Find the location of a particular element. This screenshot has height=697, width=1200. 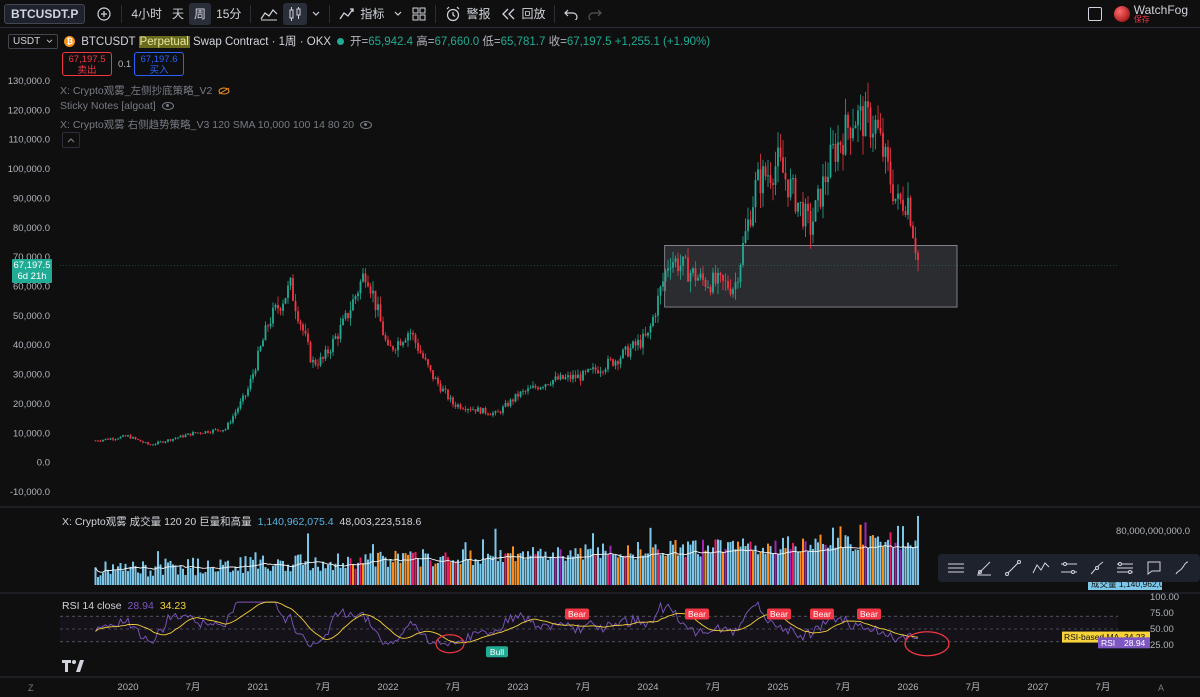

alert-button: 警报 is located at coordinates (467, 14).